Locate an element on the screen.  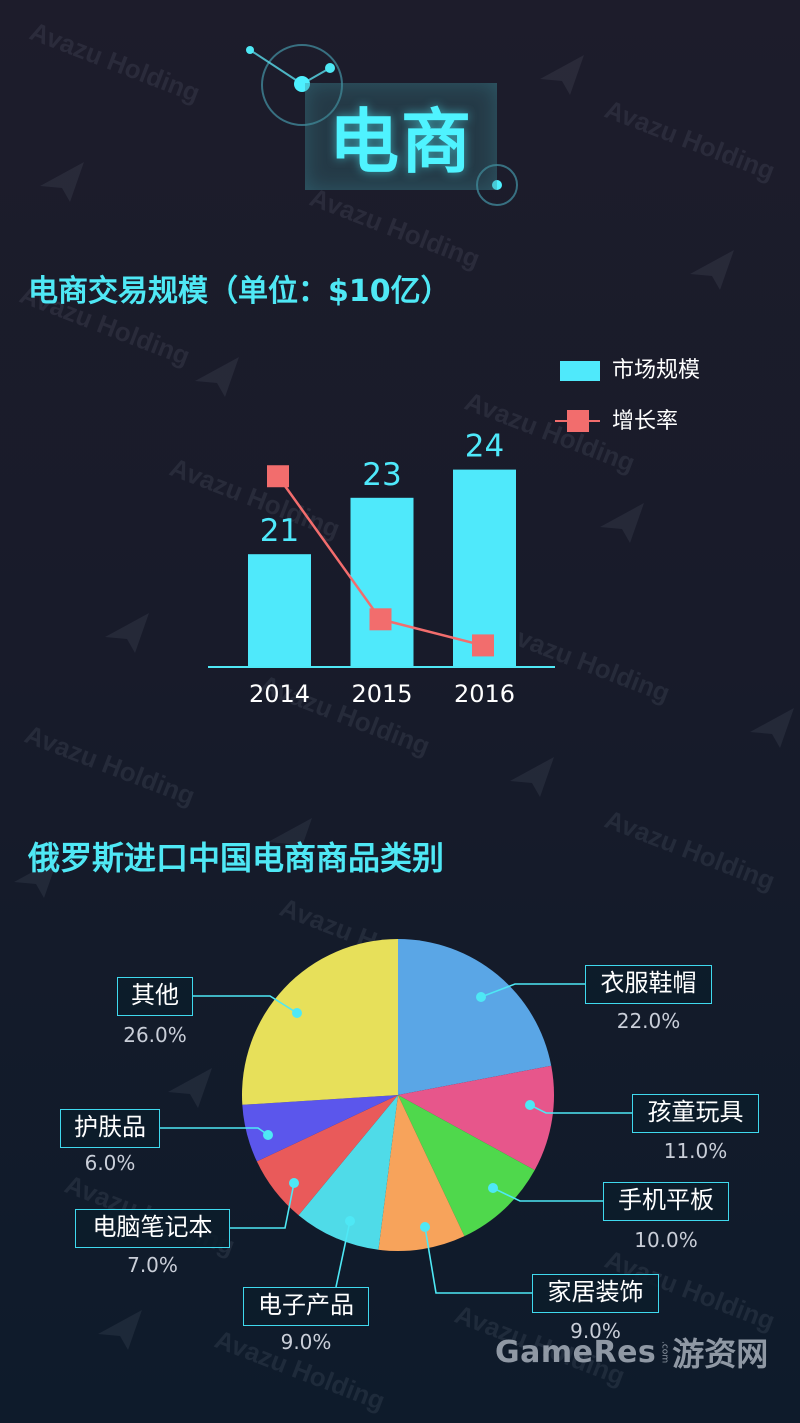
pie-percent-label: 22.0% is located at coordinates (648, 1021).